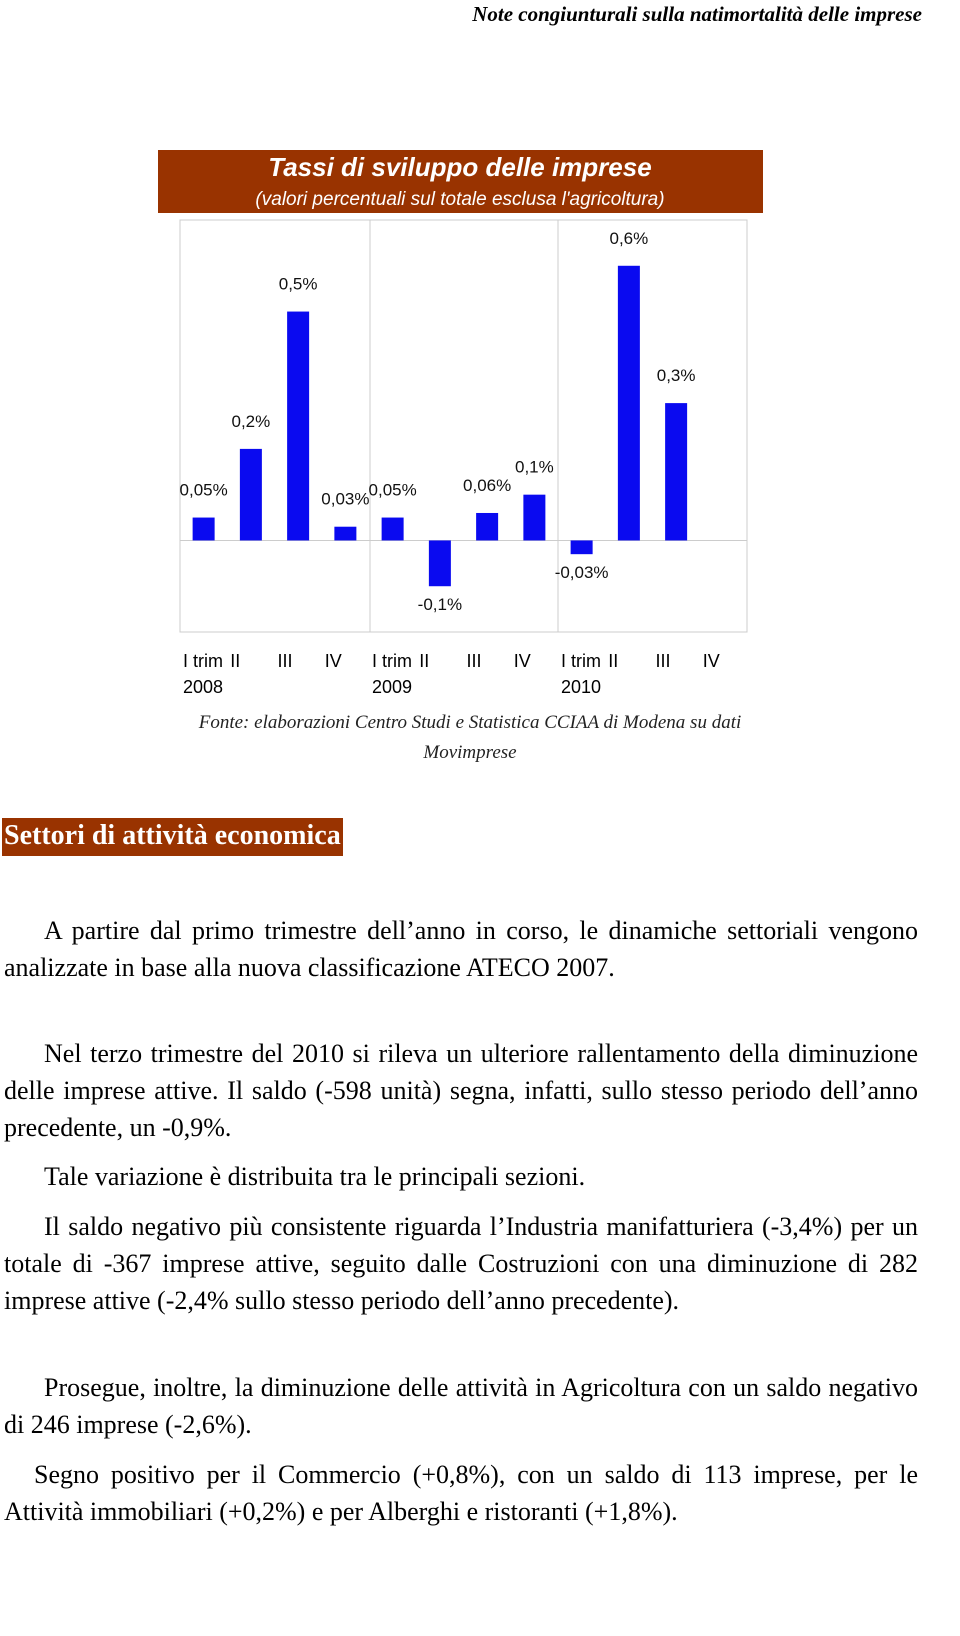 This screenshot has width=960, height=1636. What do you see at coordinates (298, 284) in the screenshot?
I see `value-label: 0,5%` at bounding box center [298, 284].